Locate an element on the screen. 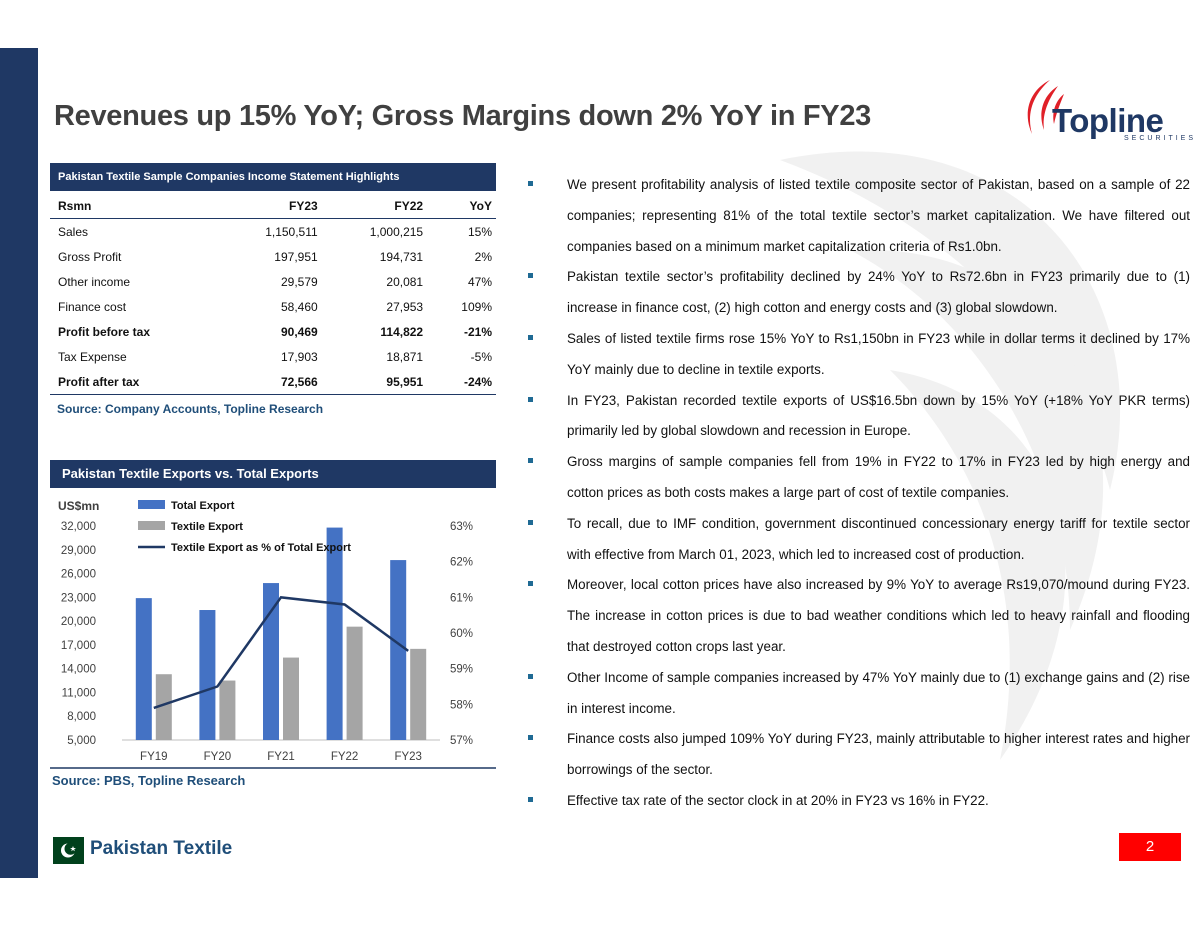 The width and height of the screenshot is (1200, 927). row-label: Other income is located at coordinates (94, 281).